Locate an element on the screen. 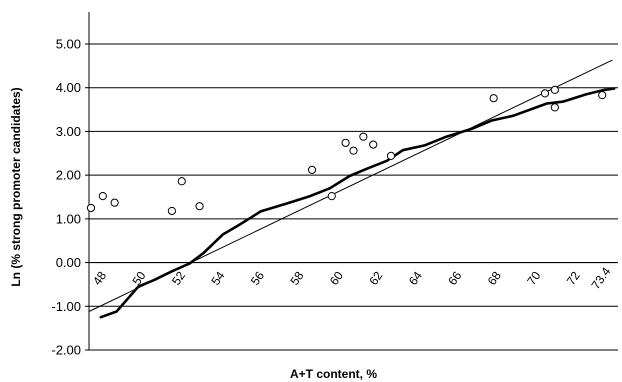  y-axis is located at coordinates (87, 181).